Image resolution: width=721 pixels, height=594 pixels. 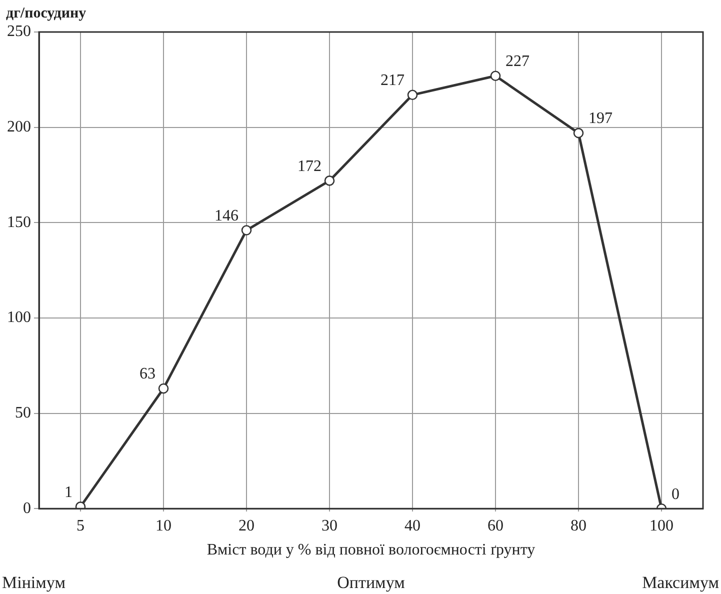 I want to click on data-label: 197, so click(x=600, y=119).